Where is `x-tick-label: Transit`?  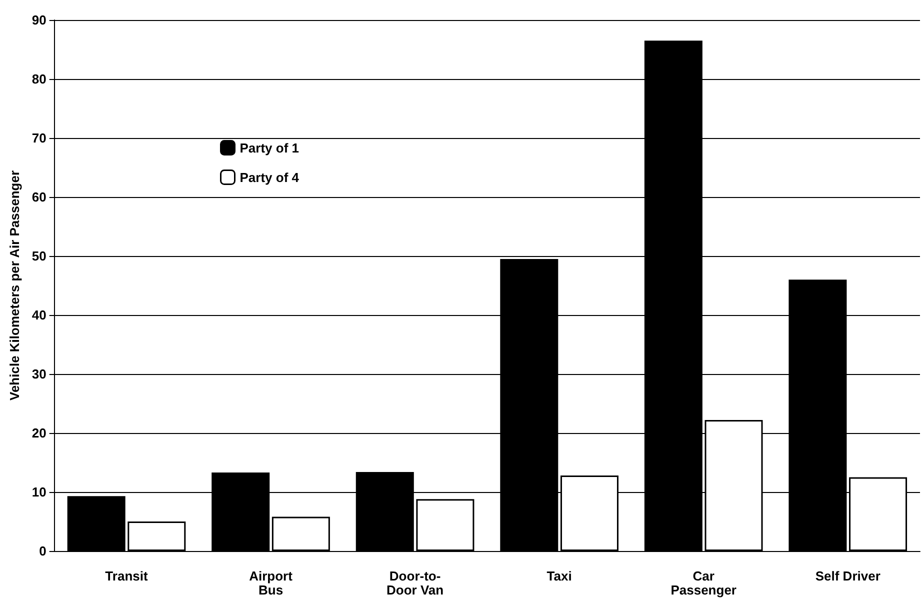 x-tick-label: Transit is located at coordinates (126, 576).